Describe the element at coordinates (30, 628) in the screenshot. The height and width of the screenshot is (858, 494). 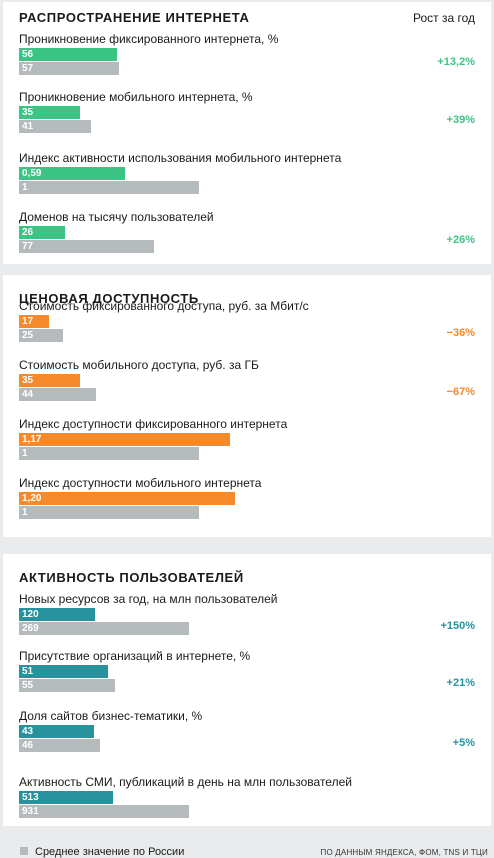
I see `average-bar-value: 269` at that location.